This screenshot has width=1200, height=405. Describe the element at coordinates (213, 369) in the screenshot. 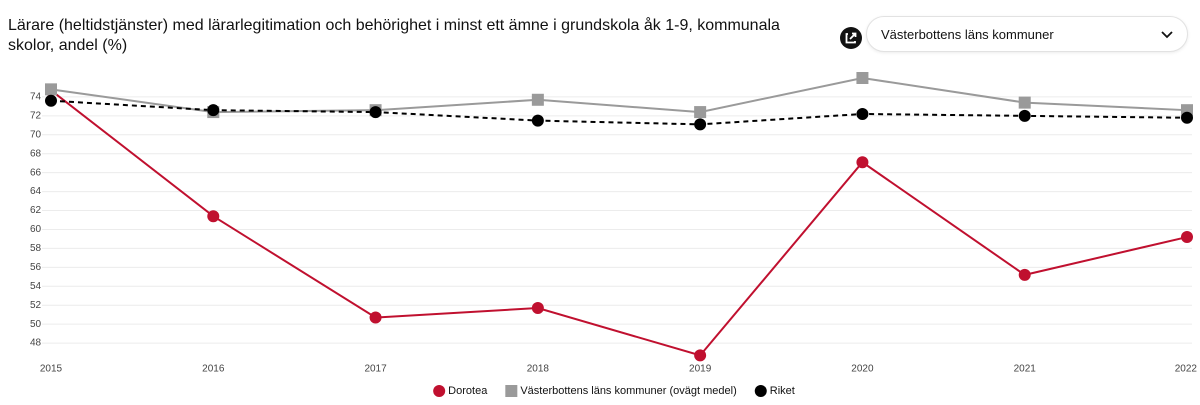

I see `x-tick-label: 2016` at that location.